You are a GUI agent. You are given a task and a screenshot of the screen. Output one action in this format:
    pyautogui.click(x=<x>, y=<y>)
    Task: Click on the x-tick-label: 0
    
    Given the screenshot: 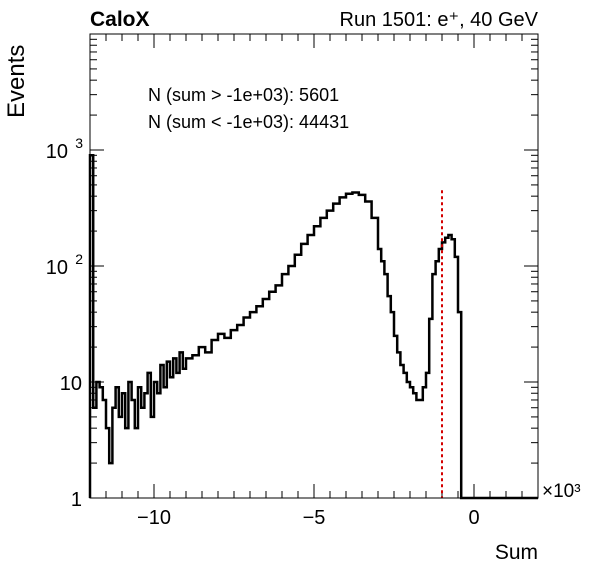 What is the action you would take?
    pyautogui.click(x=473, y=518)
    